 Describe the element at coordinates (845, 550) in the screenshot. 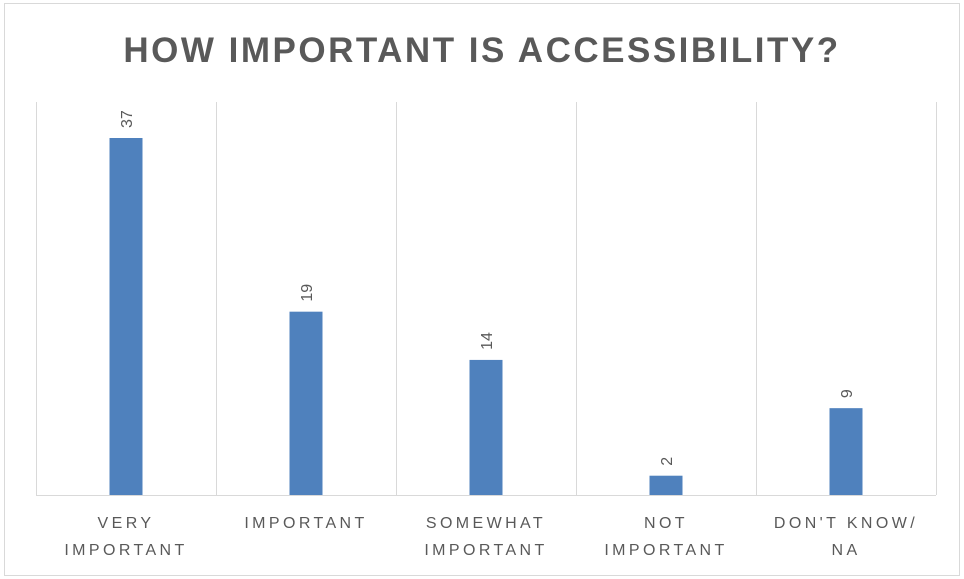

I see `category-label: NA` at that location.